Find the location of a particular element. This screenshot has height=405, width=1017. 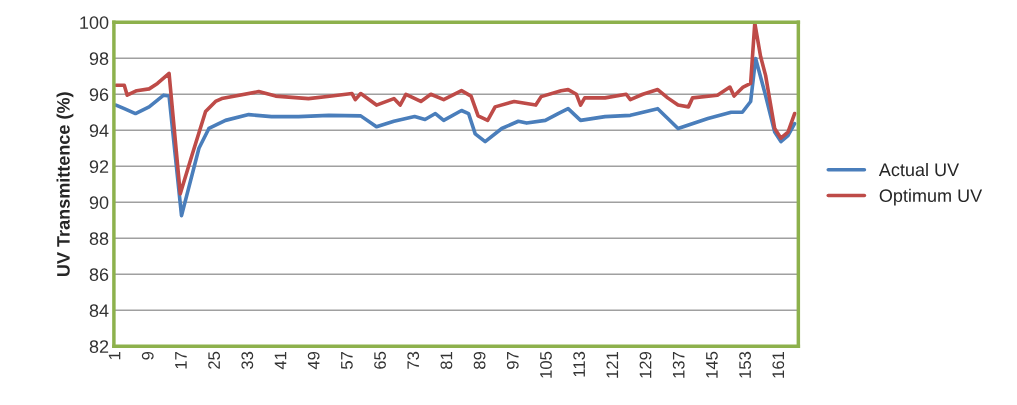

x-tick-label: 1 is located at coordinates (114, 355).